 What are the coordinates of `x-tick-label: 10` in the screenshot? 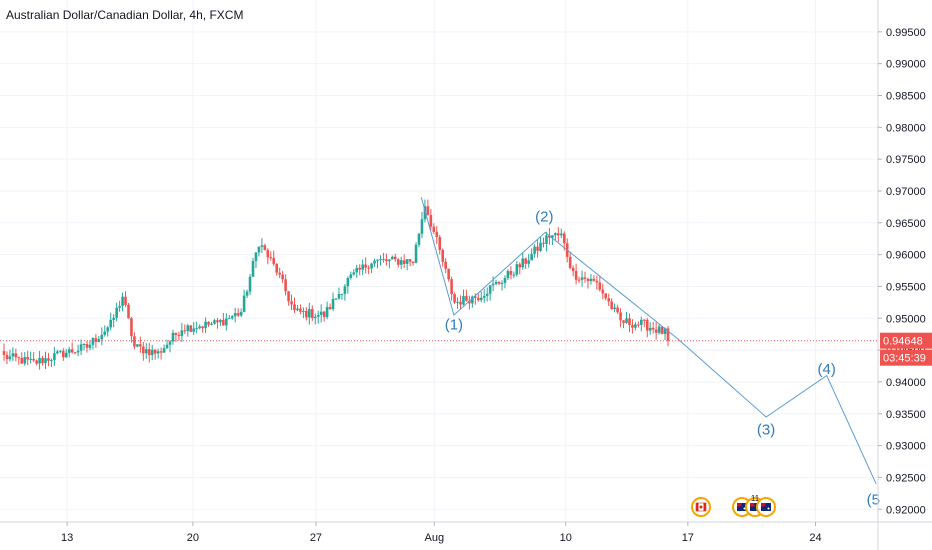 It's located at (566, 538).